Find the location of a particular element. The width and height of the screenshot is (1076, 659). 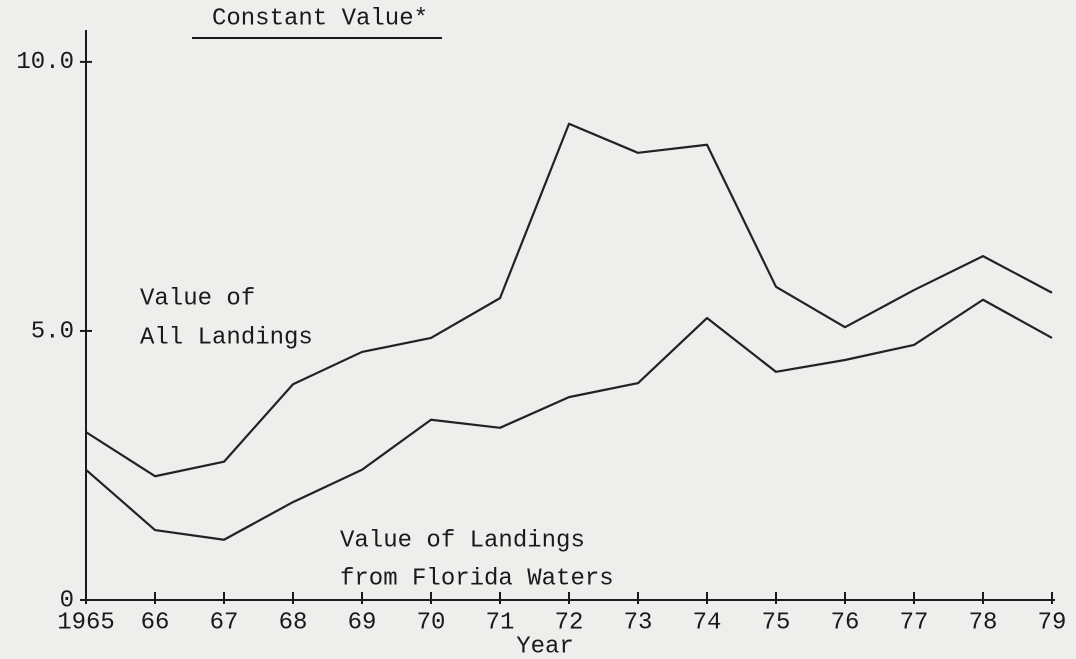

annotation: Value of Landings is located at coordinates (462, 540).